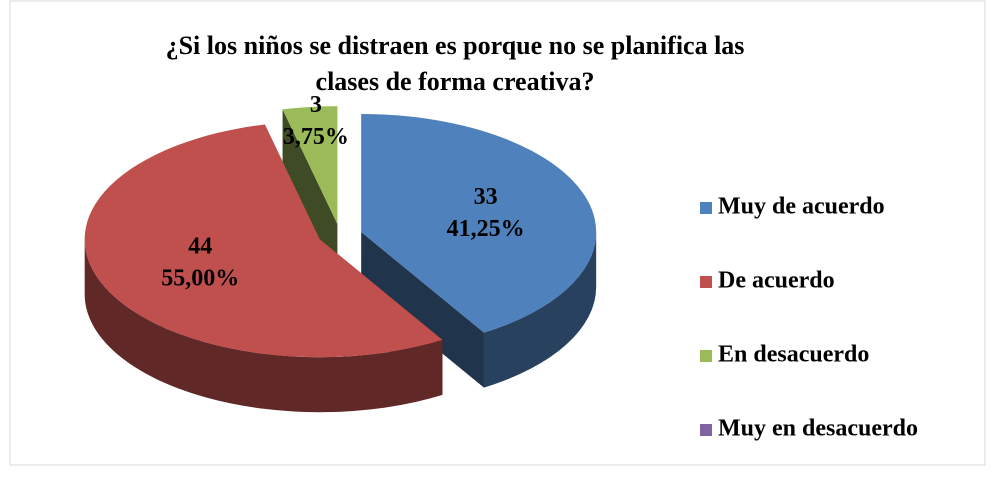 Image resolution: width=996 pixels, height=484 pixels. What do you see at coordinates (818, 429) in the screenshot?
I see `legend-label: Muy en desacuerdo` at bounding box center [818, 429].